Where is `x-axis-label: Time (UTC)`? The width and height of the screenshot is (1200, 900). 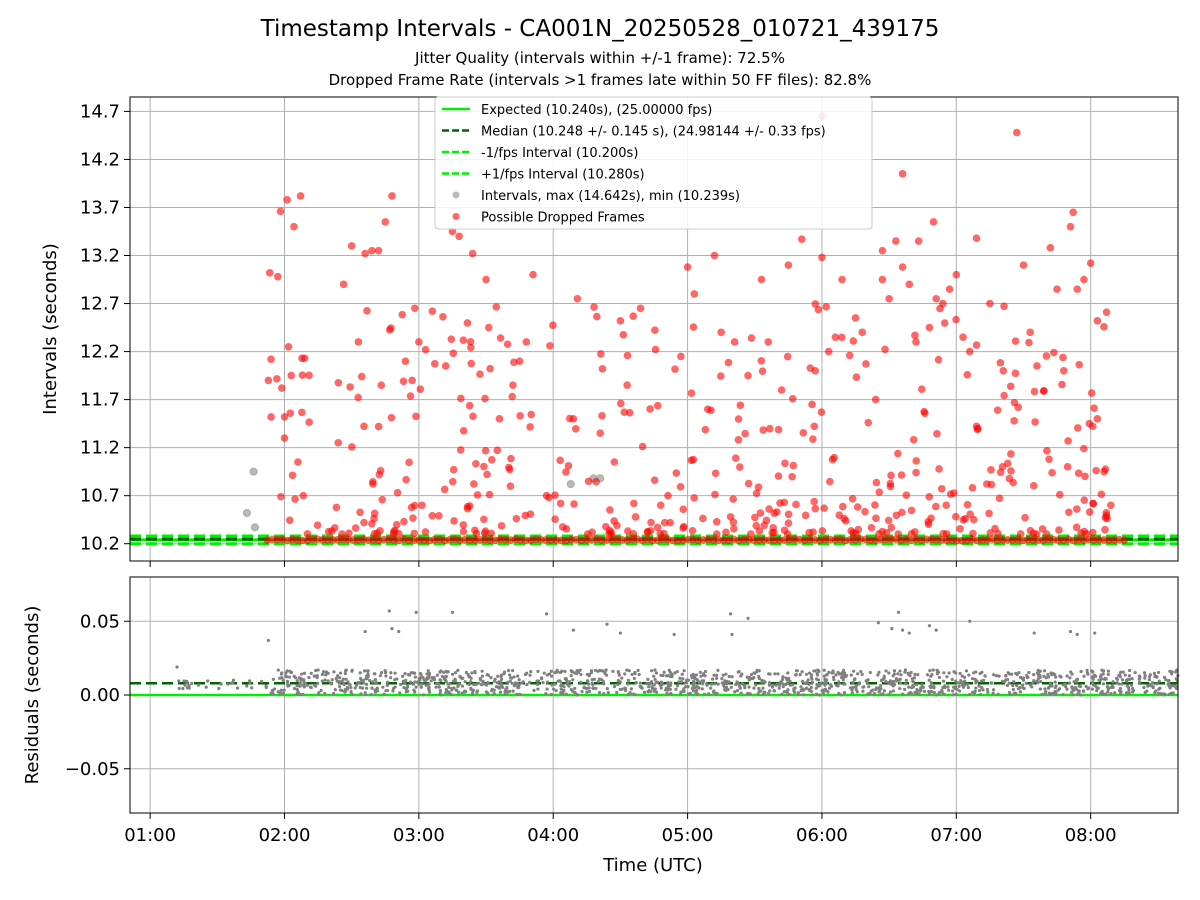
x-axis-label: Time (UTC) is located at coordinates (652, 865).